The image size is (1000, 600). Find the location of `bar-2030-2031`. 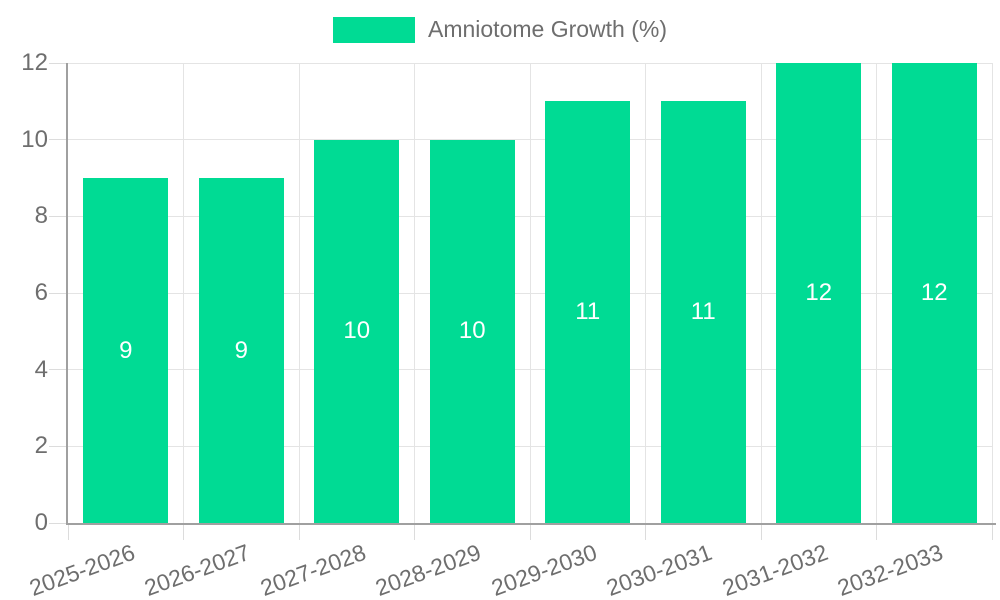

bar-2030-2031 is located at coordinates (703, 312).